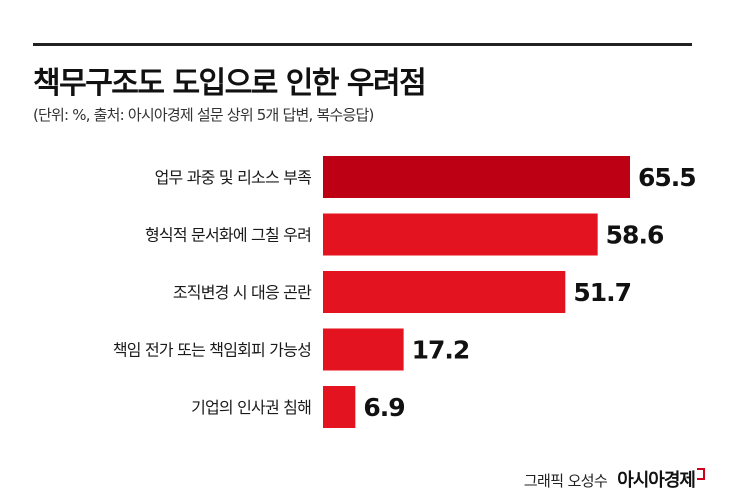 This screenshot has height=499, width=745. Describe the element at coordinates (203, 115) in the screenshot. I see `chart-subtitle: (단위: %, 출처: 아시아경제 설문 상위 5개 답변, 복수응답)` at that location.